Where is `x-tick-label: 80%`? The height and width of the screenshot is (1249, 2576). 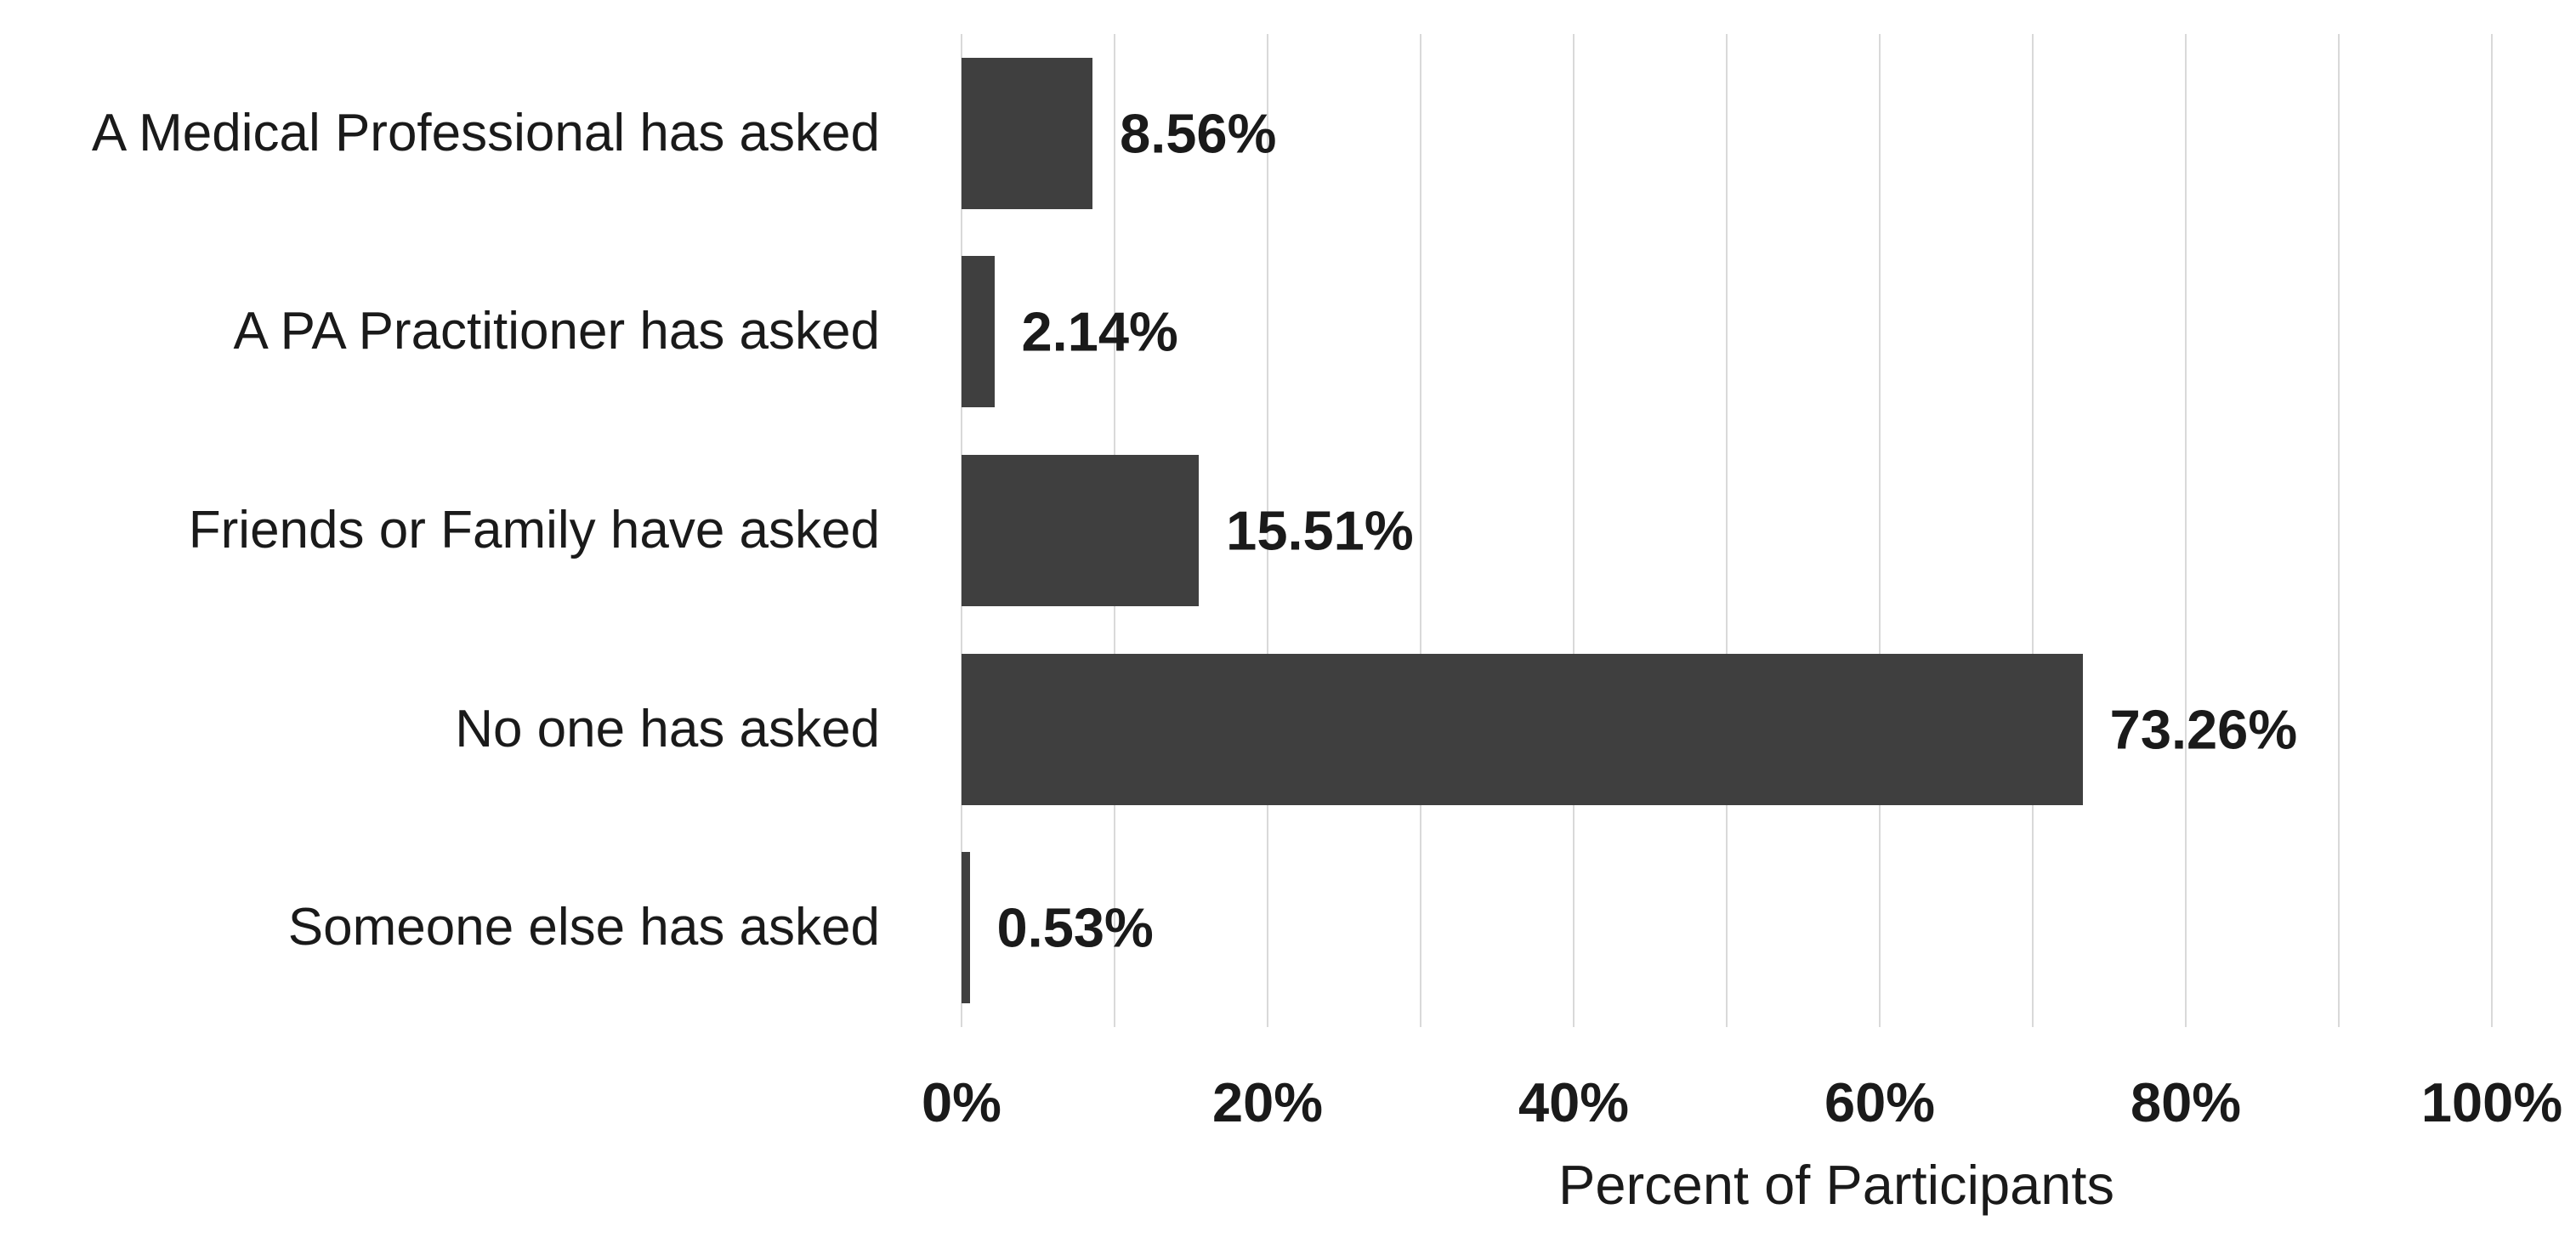 x-tick-label: 80% is located at coordinates (2186, 1102).